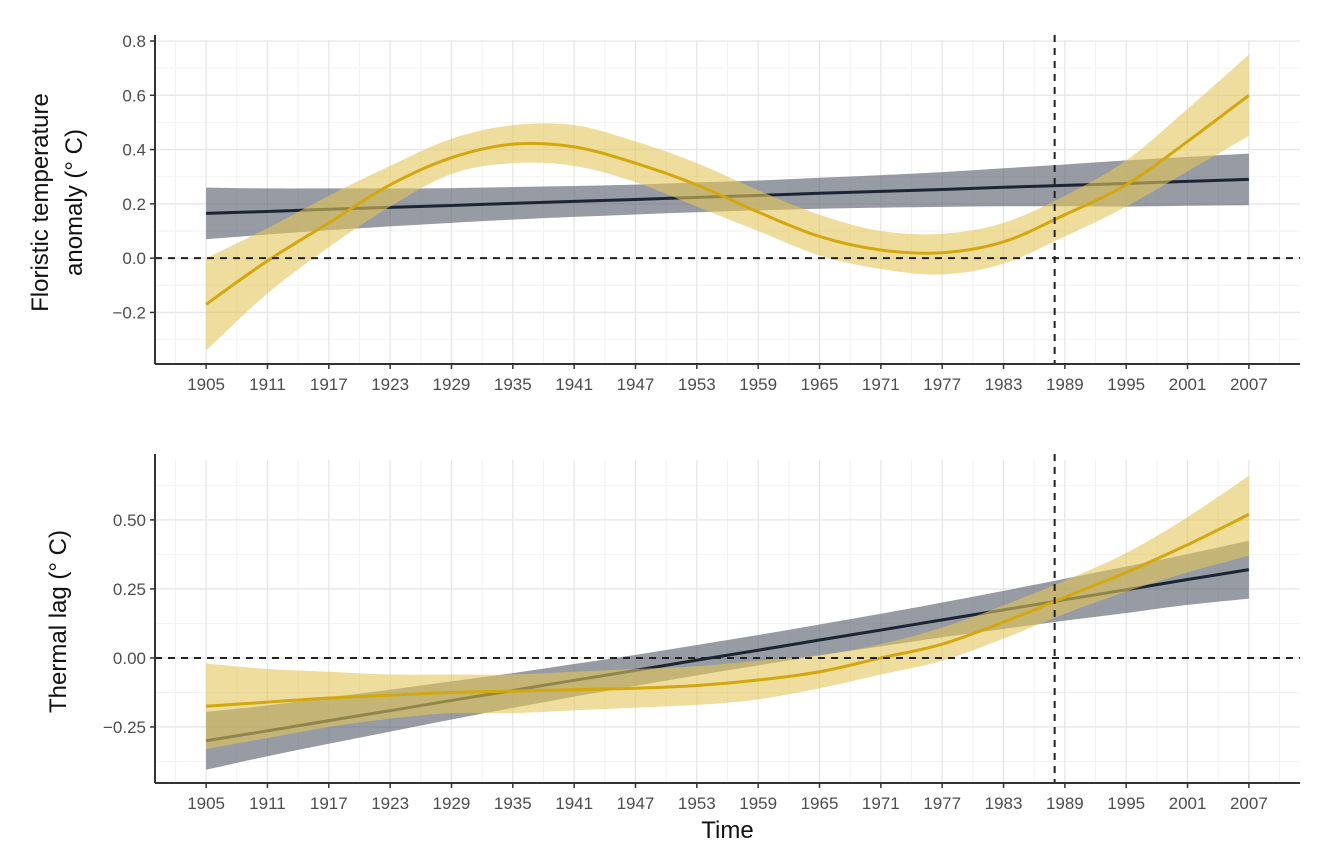 The height and width of the screenshot is (861, 1338). Describe the element at coordinates (58, 621) in the screenshot. I see `y-axis-title: Thermal lag (° C)` at that location.